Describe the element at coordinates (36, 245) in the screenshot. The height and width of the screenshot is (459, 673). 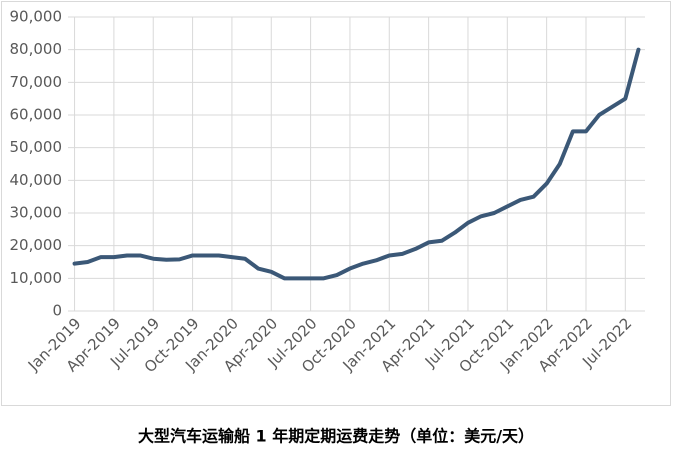
I see `y-tick-label: 20,000` at that location.